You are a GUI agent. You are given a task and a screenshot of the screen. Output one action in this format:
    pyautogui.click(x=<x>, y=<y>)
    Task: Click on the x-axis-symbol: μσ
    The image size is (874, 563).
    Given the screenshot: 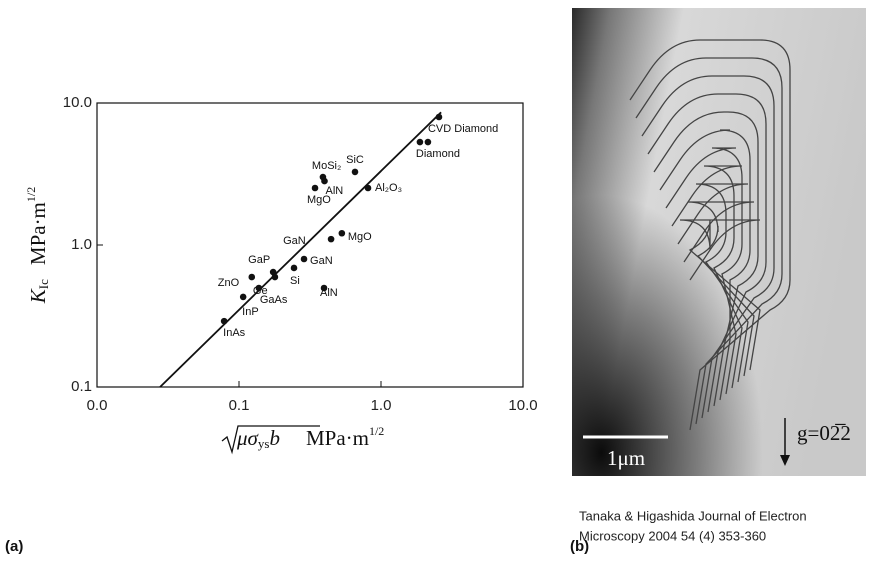 What is the action you would take?
    pyautogui.click(x=248, y=438)
    